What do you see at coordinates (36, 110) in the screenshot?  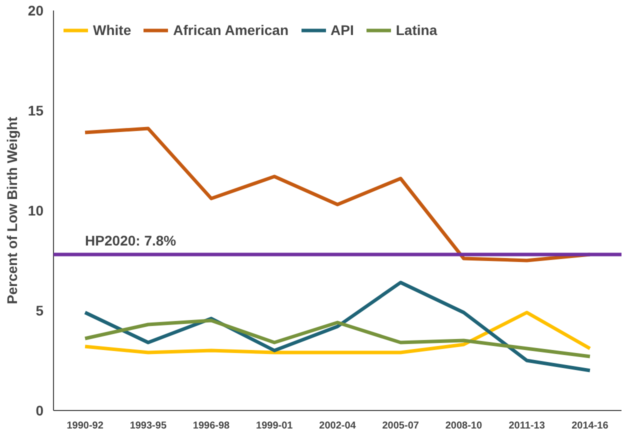 I see `y-tick-label: 15` at bounding box center [36, 110].